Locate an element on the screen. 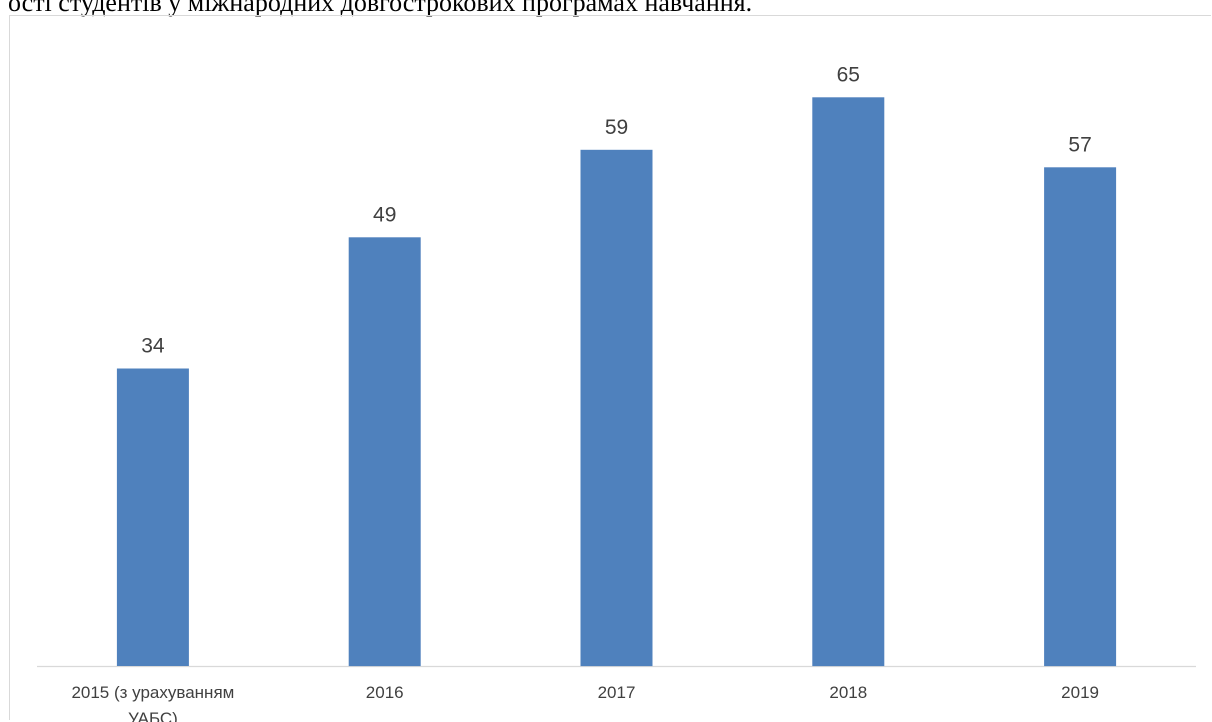 This screenshot has height=722, width=1212. x-tick-label-line: 2019 is located at coordinates (1080, 692).